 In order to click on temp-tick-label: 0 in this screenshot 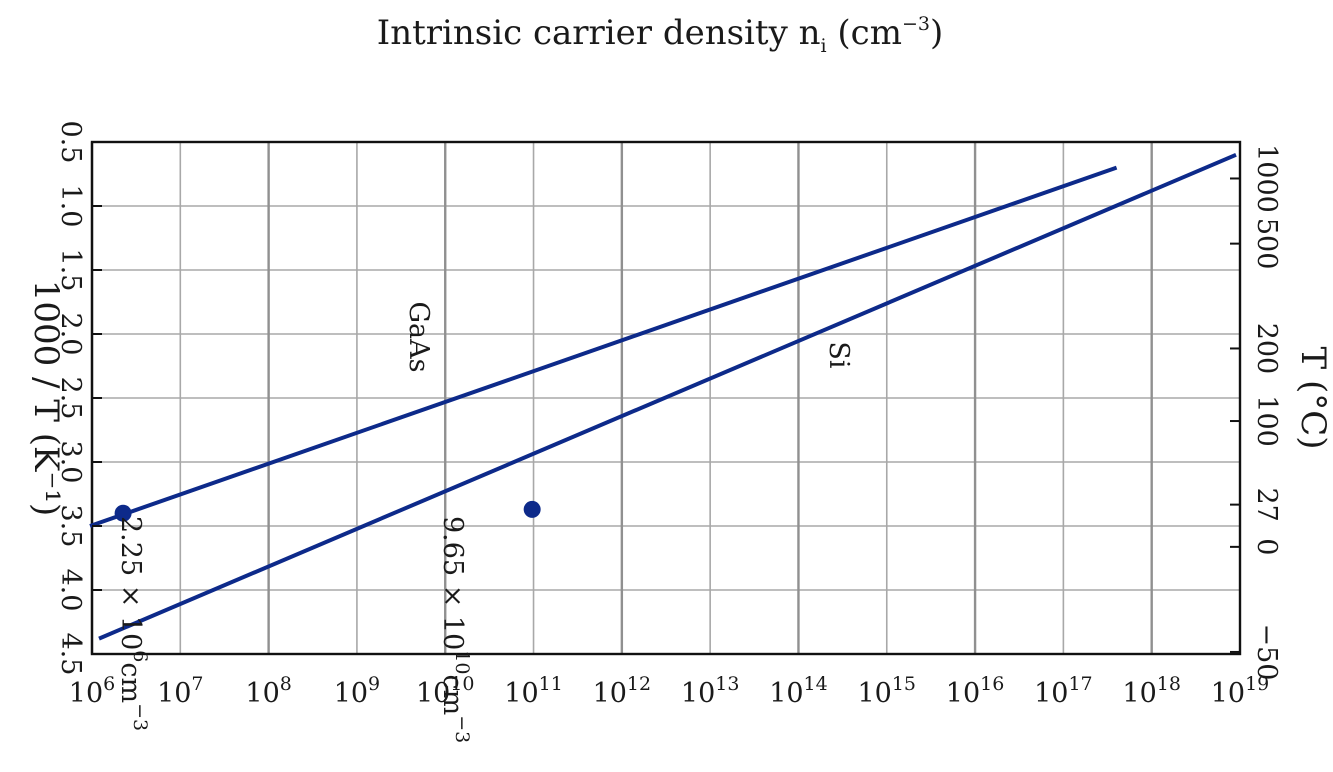, I will do `click(1266, 546)`.